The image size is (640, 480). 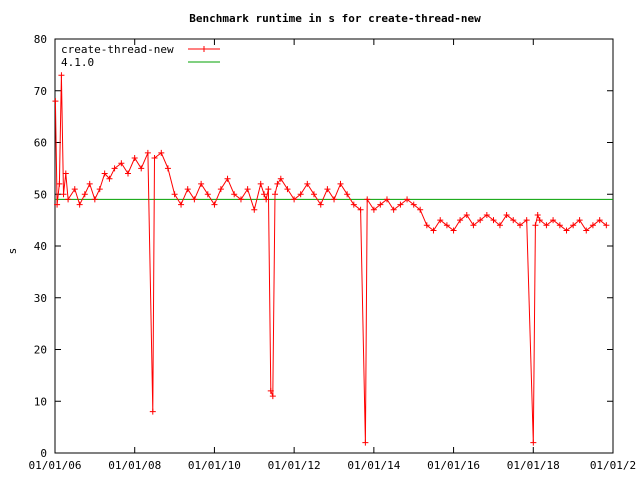 I want to click on y-tick-label: 20, so click(x=40, y=350).